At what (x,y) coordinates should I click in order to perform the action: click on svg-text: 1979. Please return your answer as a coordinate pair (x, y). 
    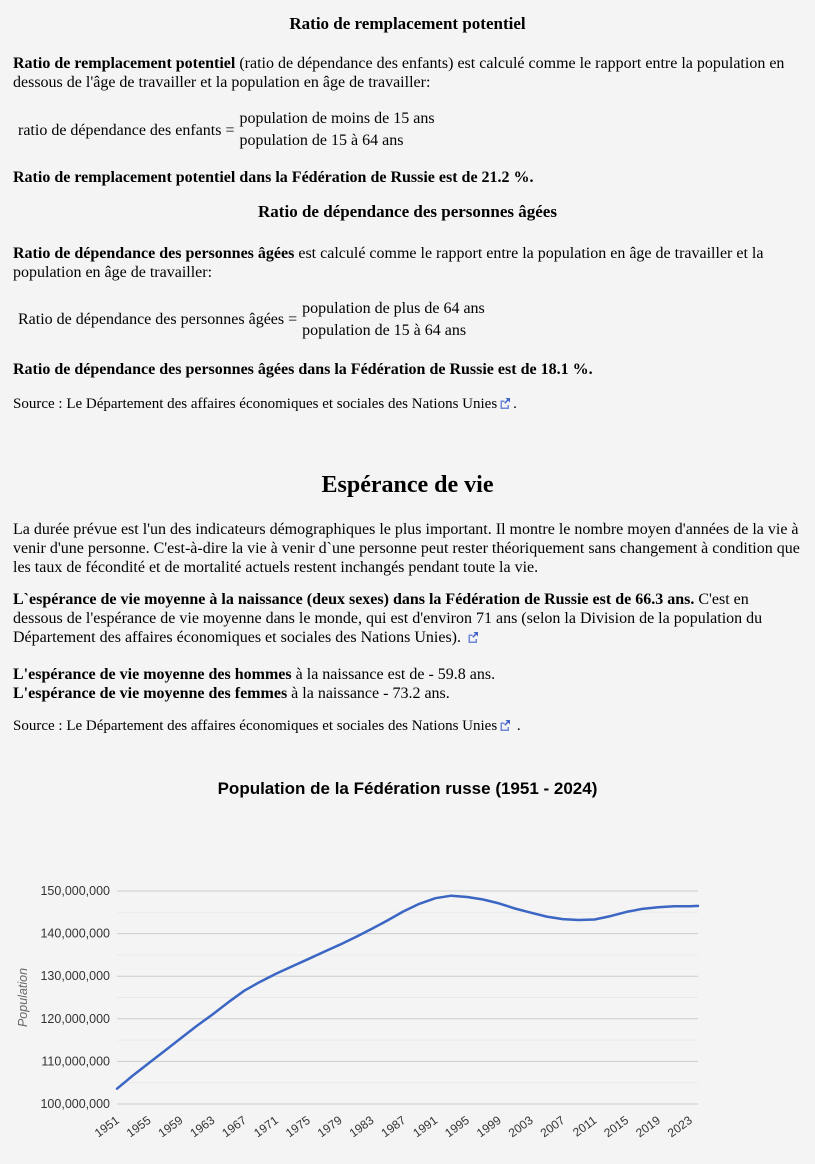
    Looking at the image, I should click on (330, 1126).